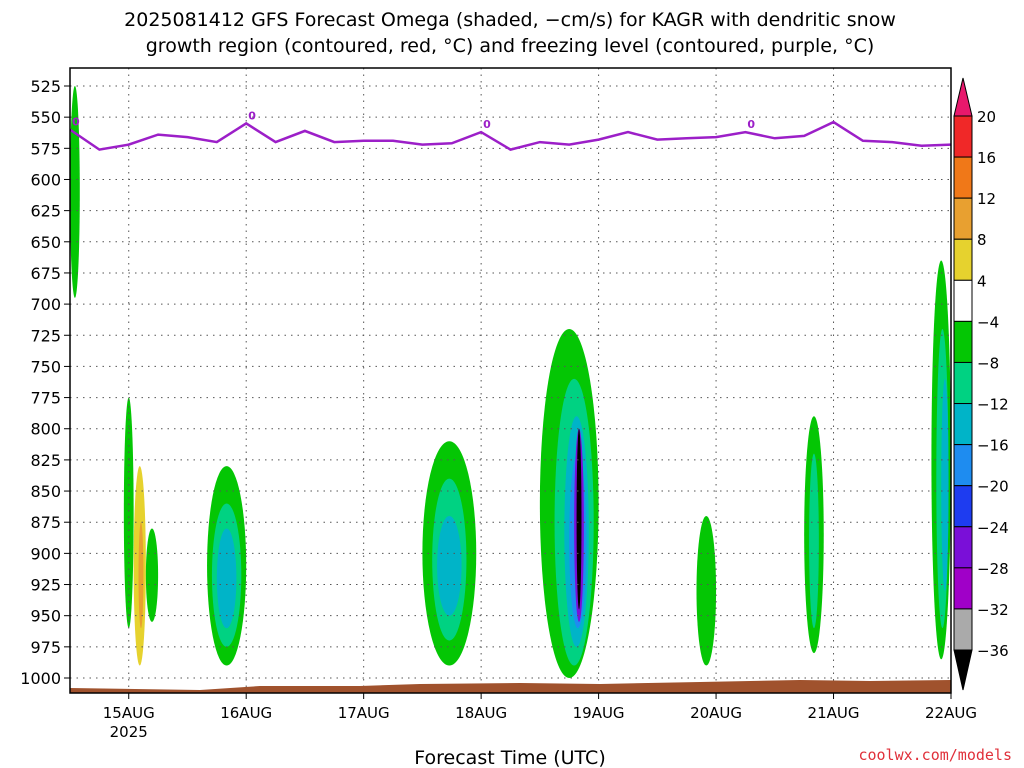  What do you see at coordinates (45, 616) in the screenshot?
I see `y-tick-label-950: 950` at bounding box center [45, 616].